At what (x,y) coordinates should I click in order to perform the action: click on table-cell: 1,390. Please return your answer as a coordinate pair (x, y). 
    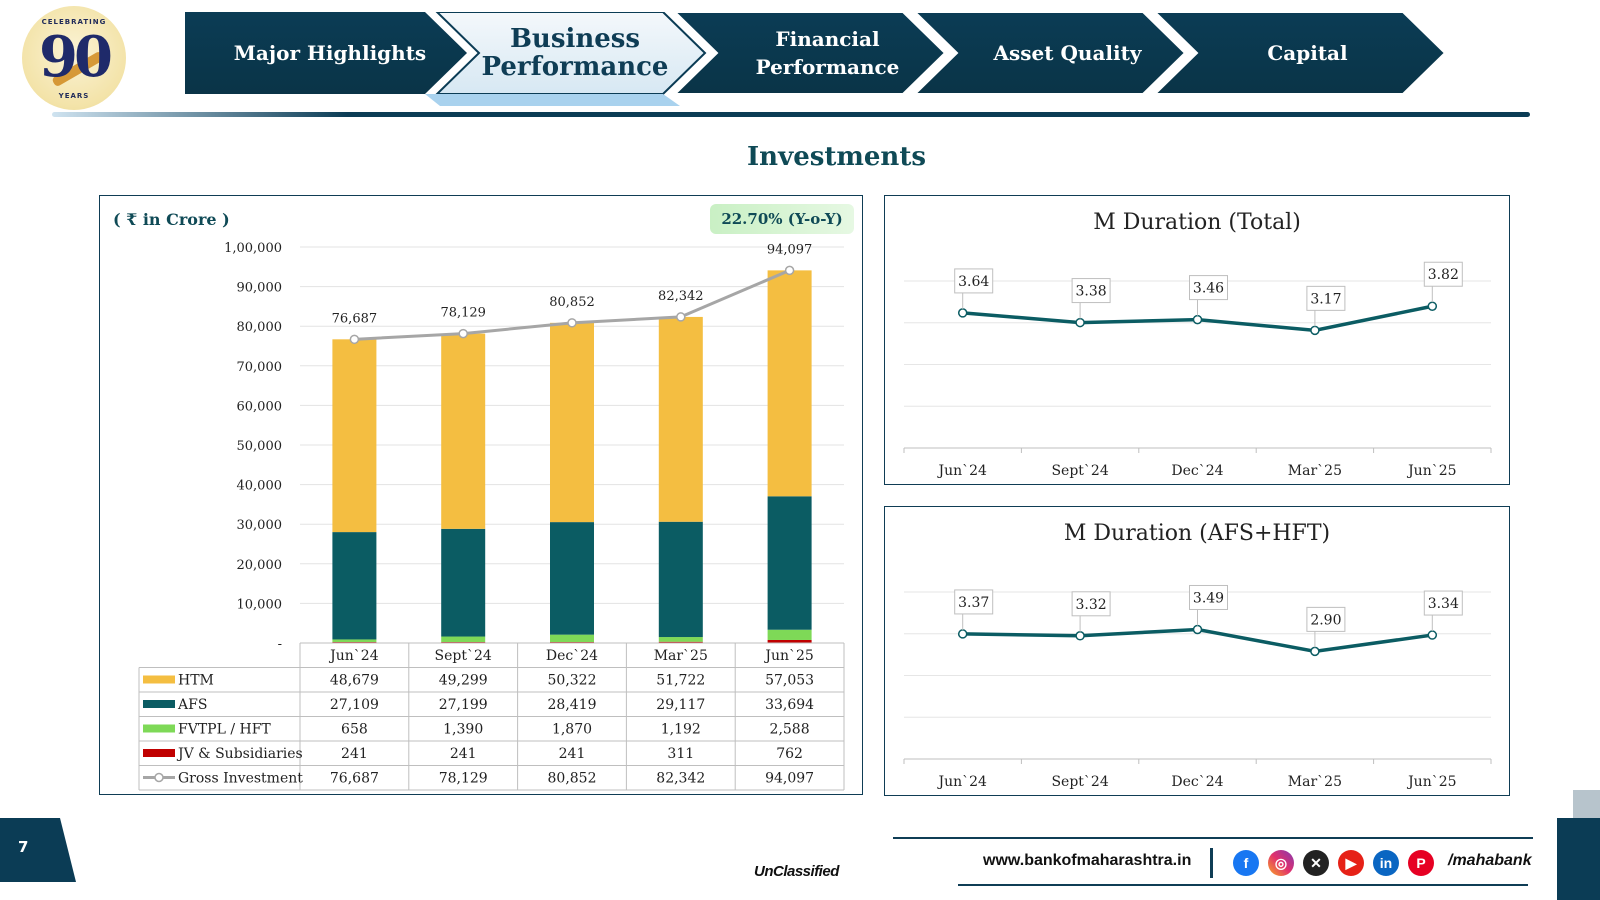
    Looking at the image, I should click on (463, 730).